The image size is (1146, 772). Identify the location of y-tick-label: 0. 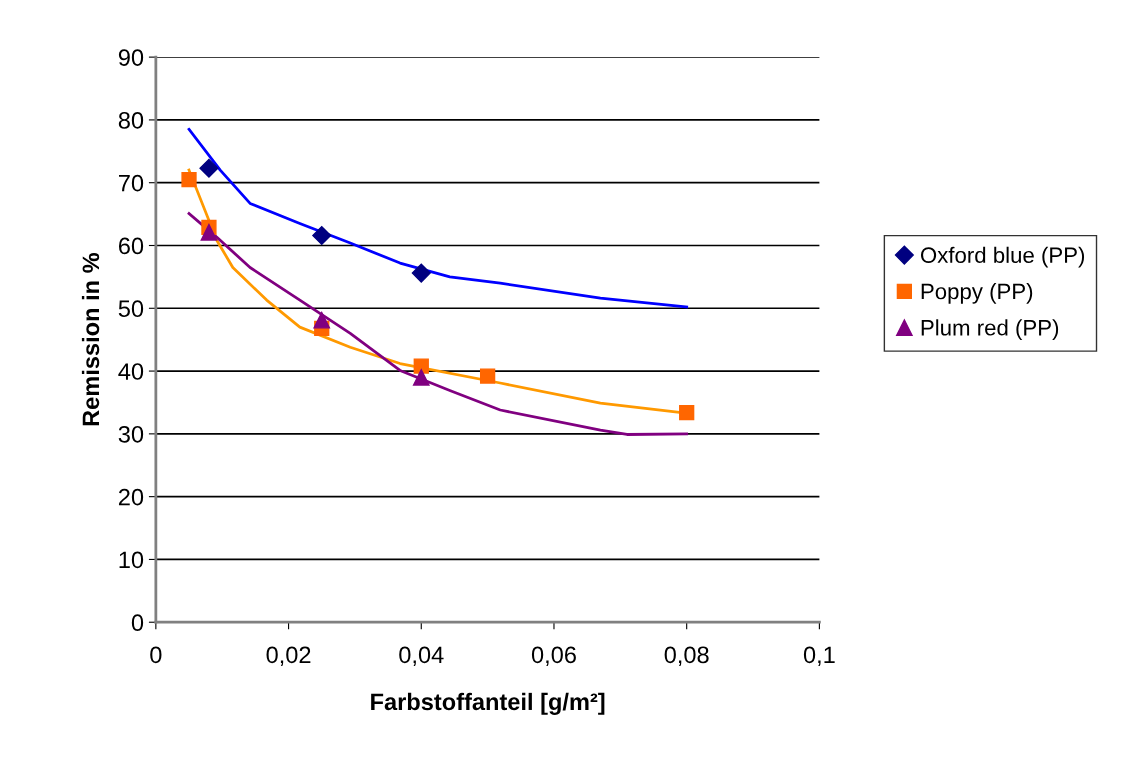
(137, 623).